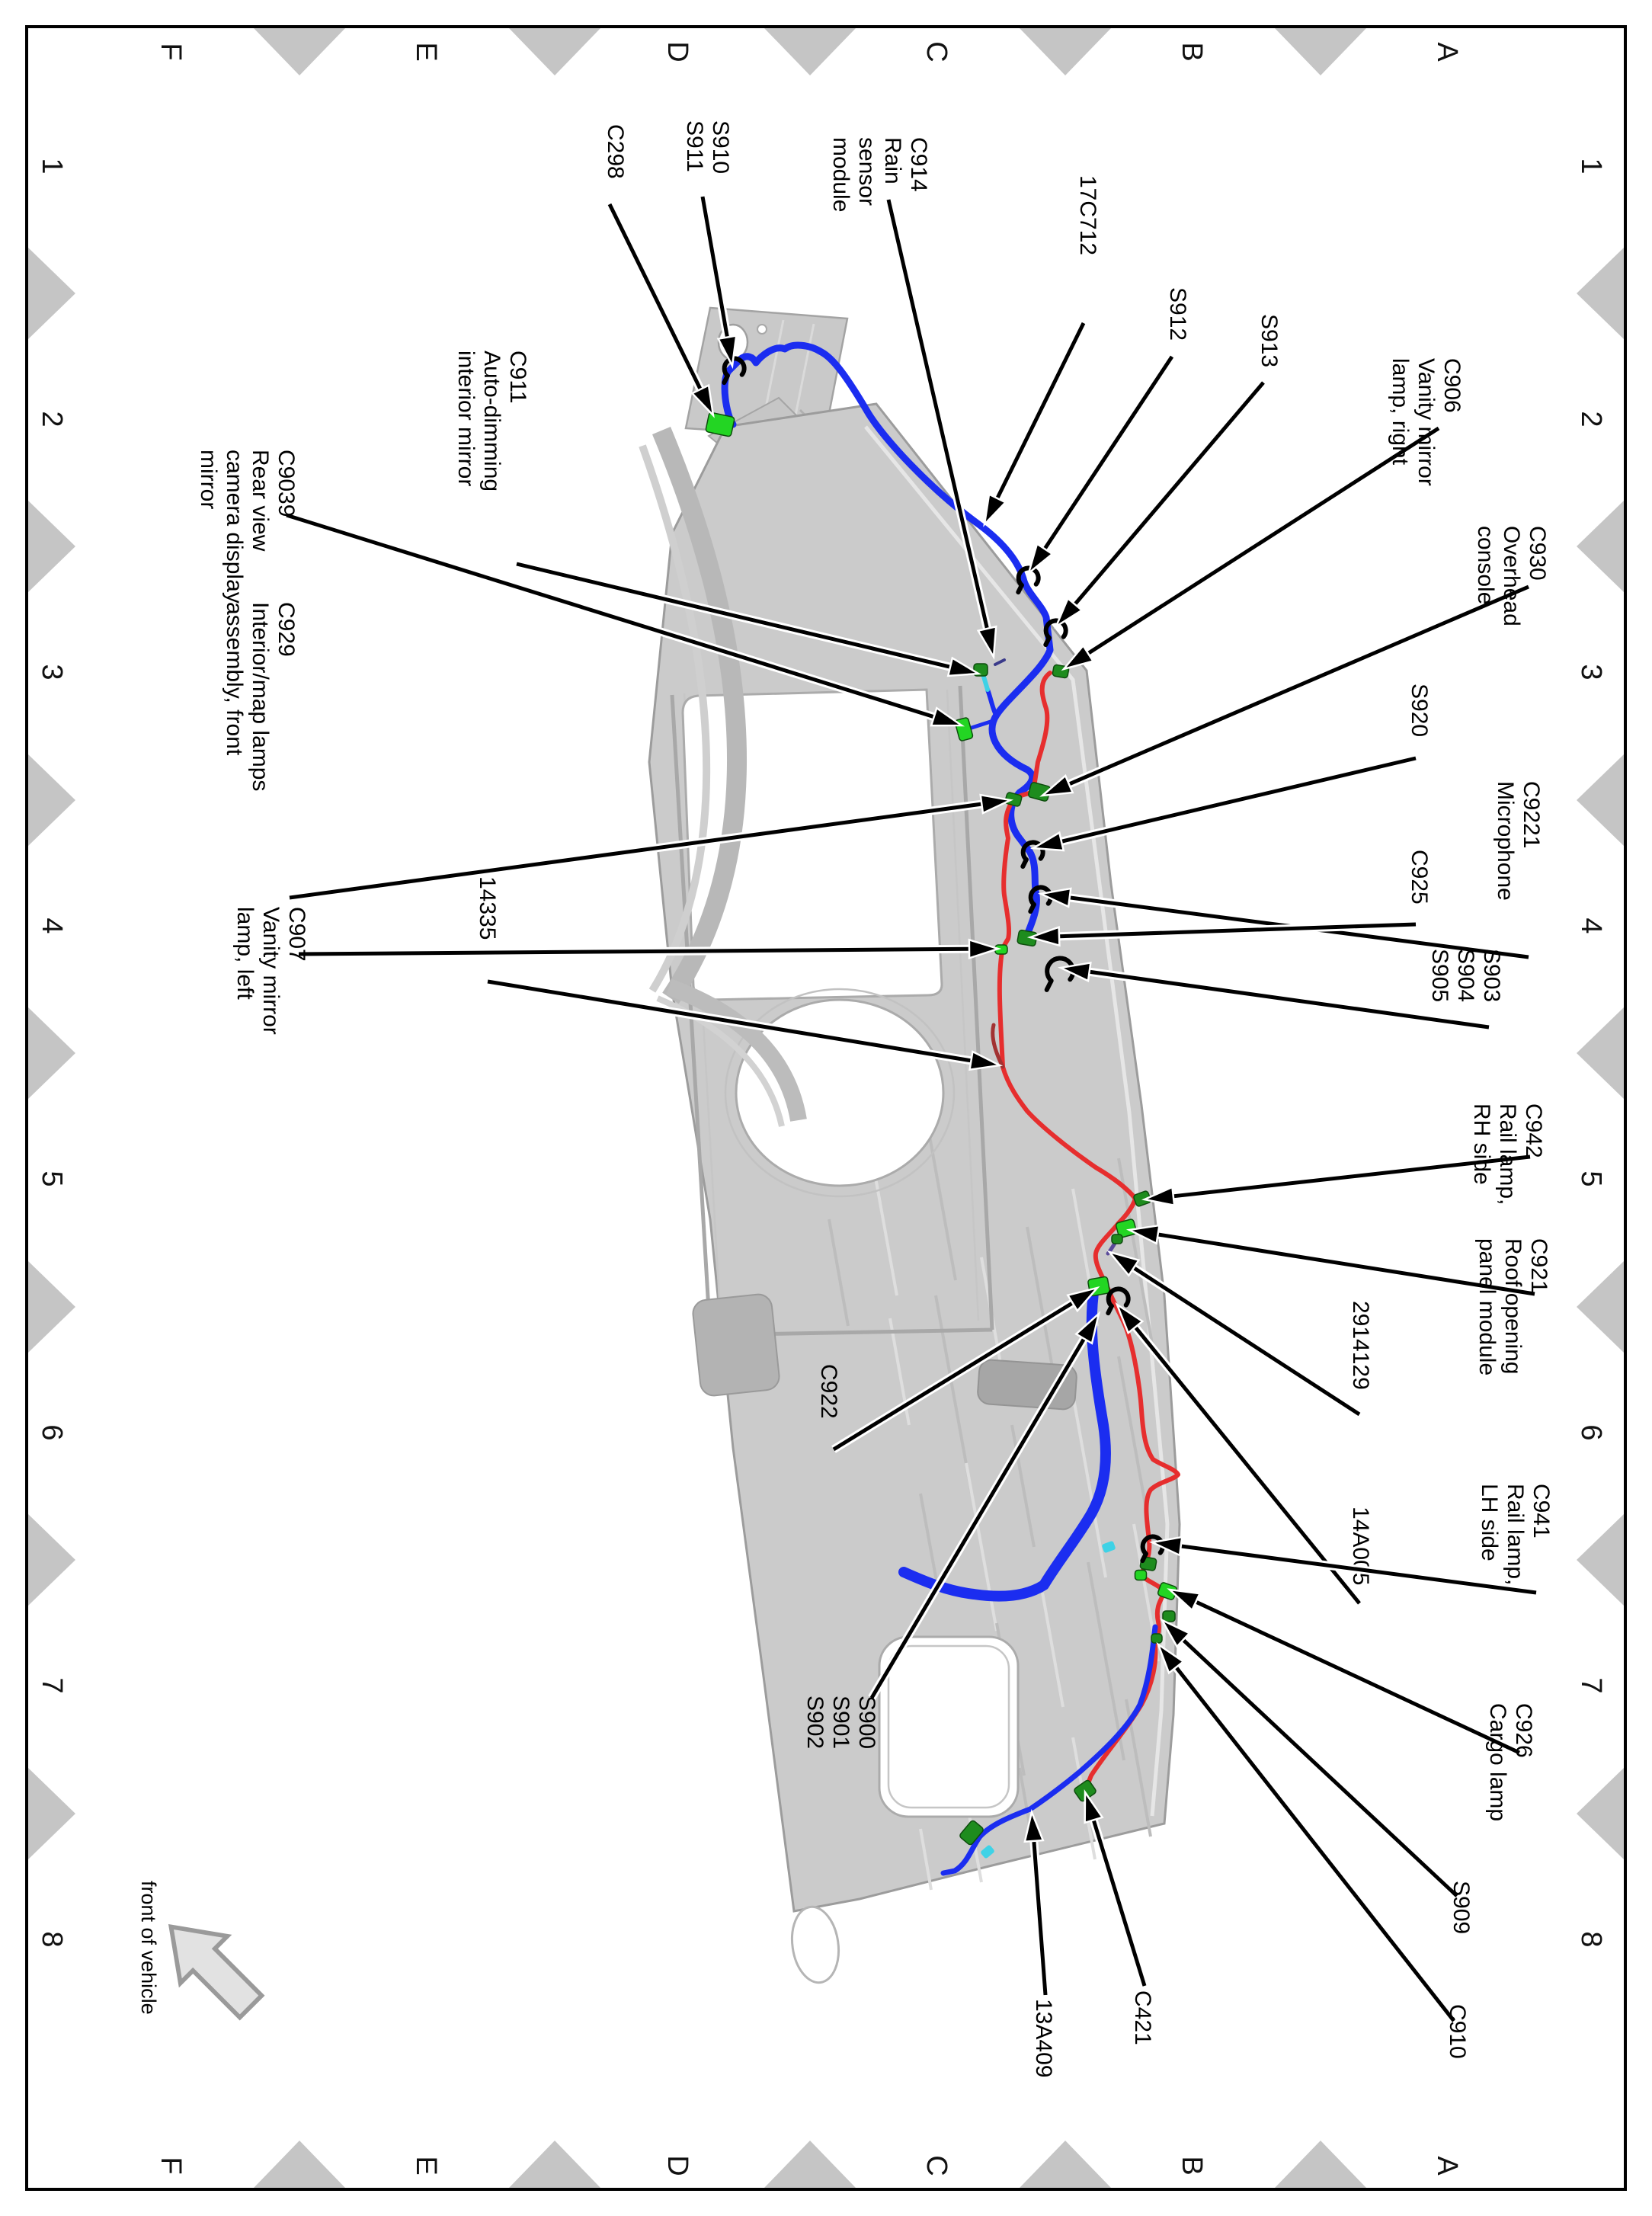  I want to click on callout-label-line: C911, so click(517, 377).